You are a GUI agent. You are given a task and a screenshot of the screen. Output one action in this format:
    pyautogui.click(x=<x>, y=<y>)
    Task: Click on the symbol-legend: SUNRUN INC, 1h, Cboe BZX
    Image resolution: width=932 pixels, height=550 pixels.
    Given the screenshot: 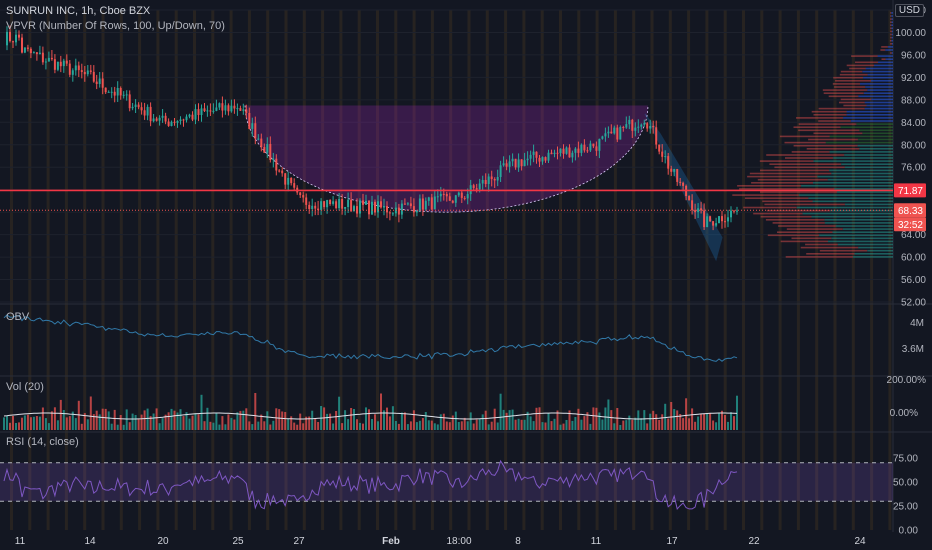 What is the action you would take?
    pyautogui.click(x=78, y=11)
    